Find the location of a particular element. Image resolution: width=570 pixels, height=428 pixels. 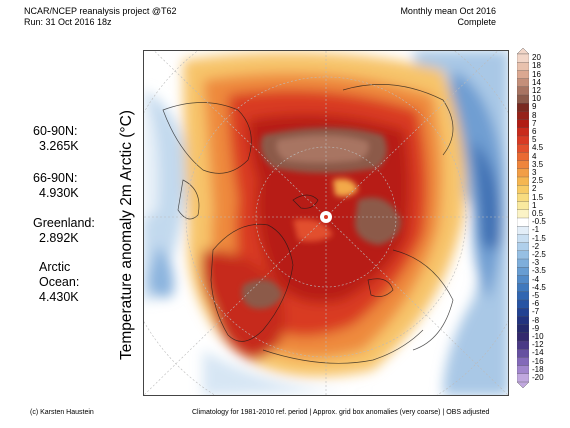

colorbar-tick-label: -7 is located at coordinates (536, 312).